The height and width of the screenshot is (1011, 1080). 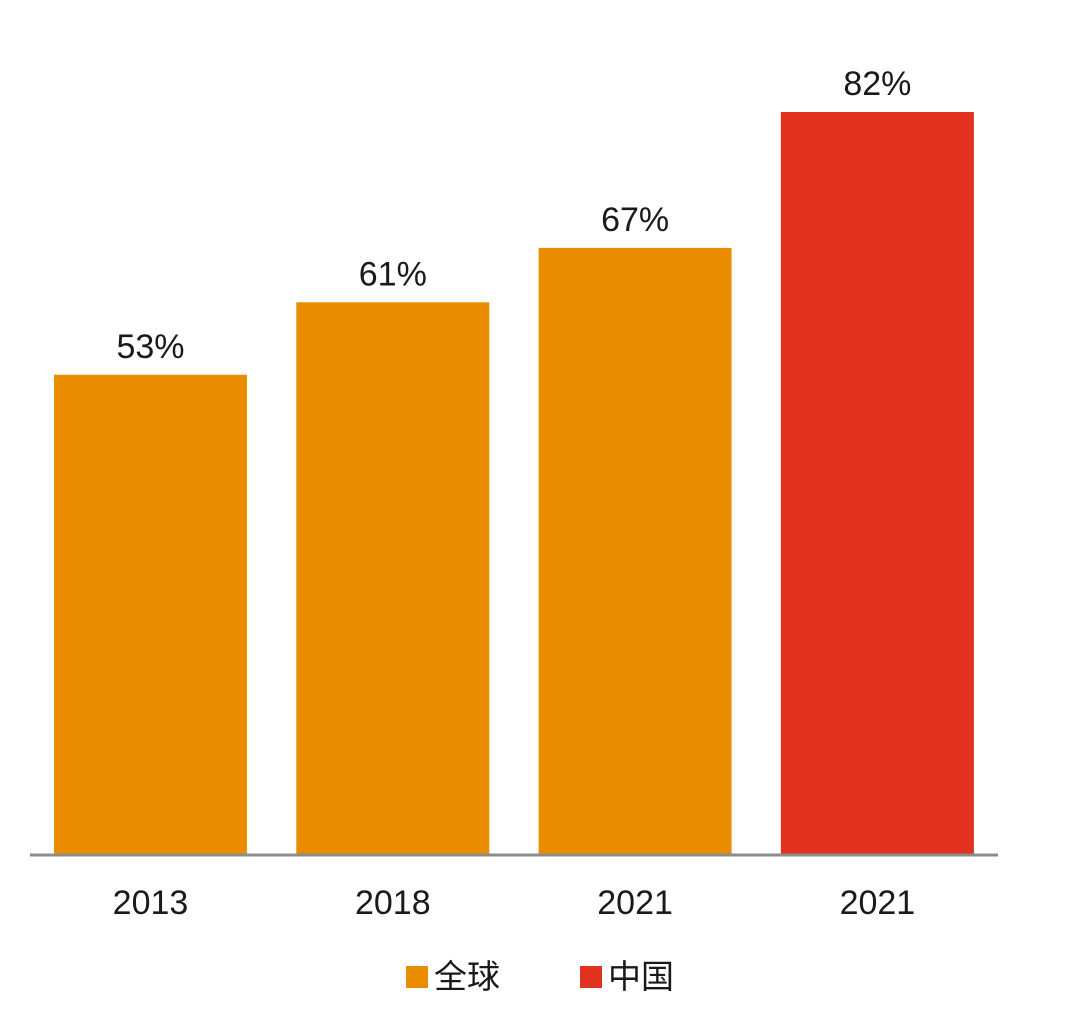 I want to click on x-tick-labels: 2013 2018 2021 2021, so click(x=514, y=903).